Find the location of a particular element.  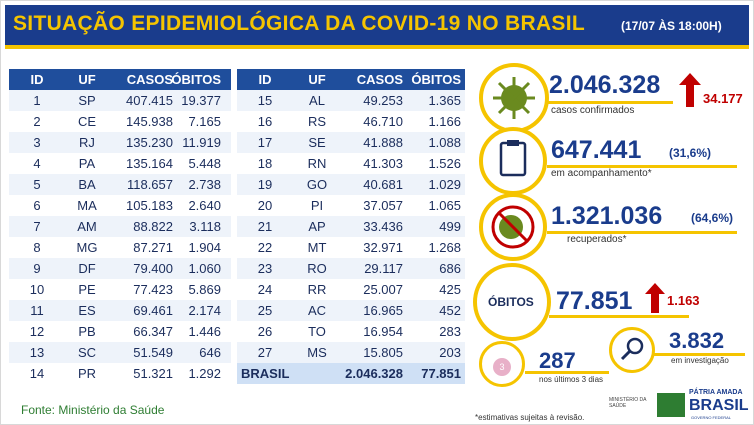

column-header: ÓBITOS is located at coordinates (436, 79).